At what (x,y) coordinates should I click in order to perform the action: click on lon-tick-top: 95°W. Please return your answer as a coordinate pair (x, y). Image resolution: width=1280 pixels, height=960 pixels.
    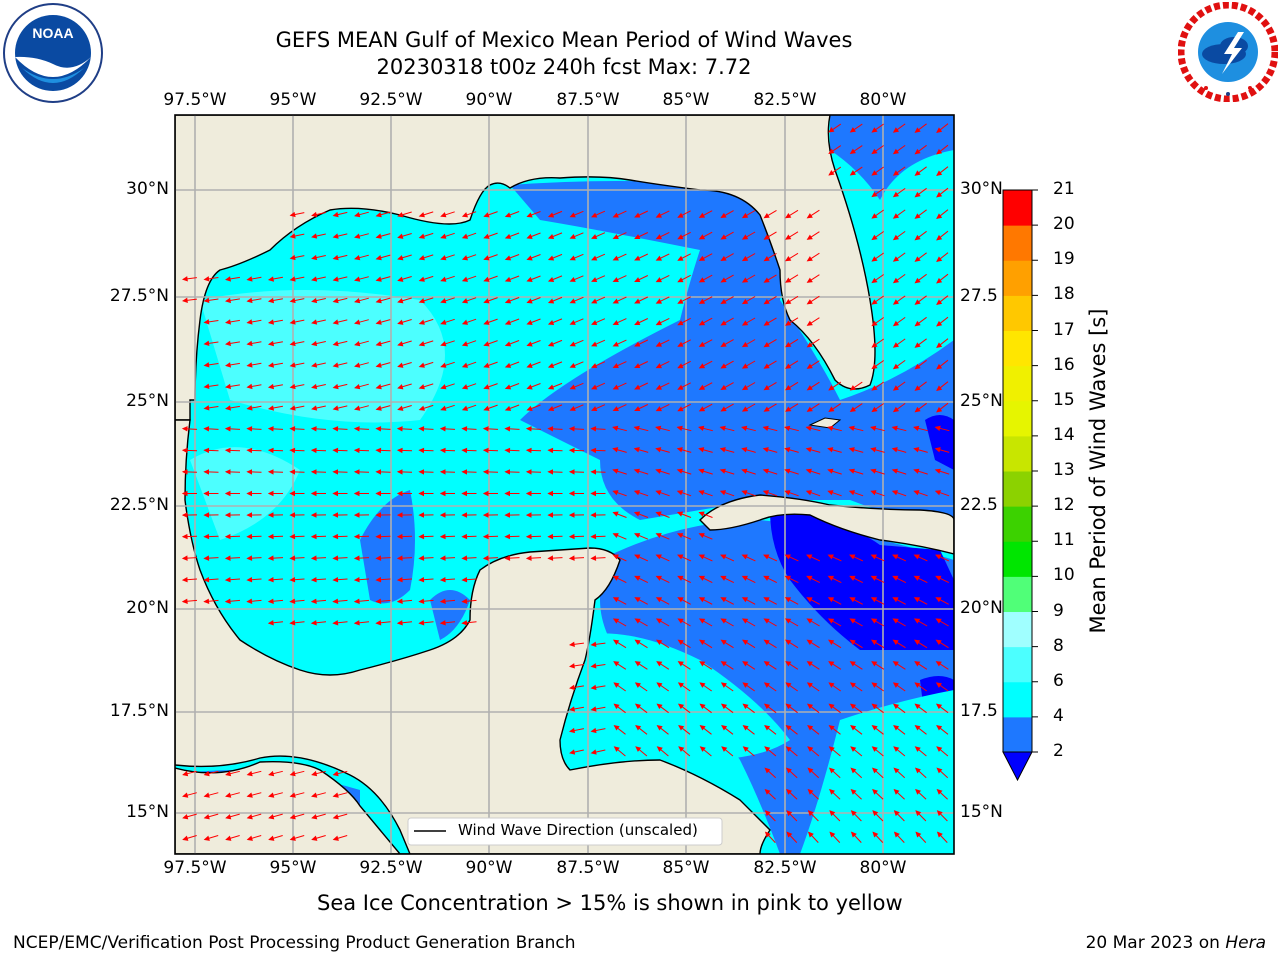
    Looking at the image, I should click on (293, 100).